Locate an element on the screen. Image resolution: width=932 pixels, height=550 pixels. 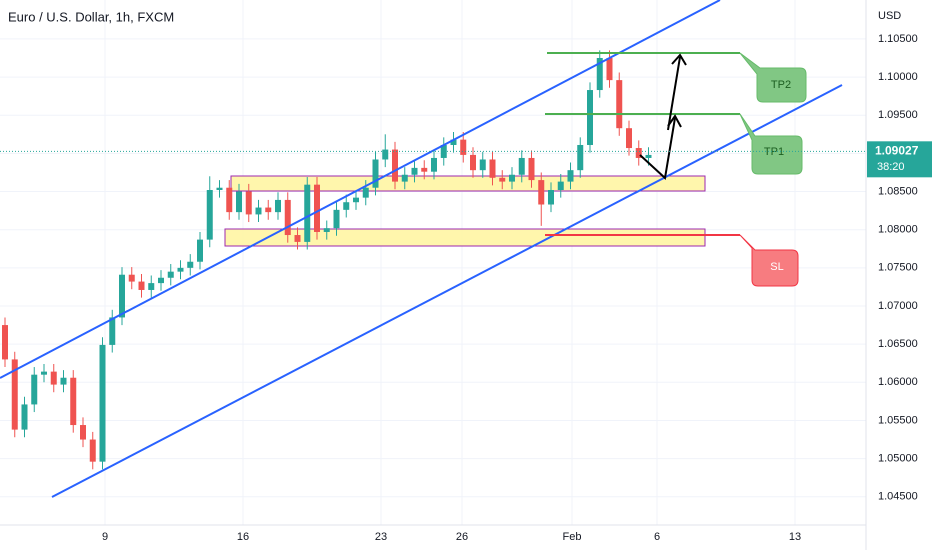
x-tick-label: 16 is located at coordinates (243, 537).